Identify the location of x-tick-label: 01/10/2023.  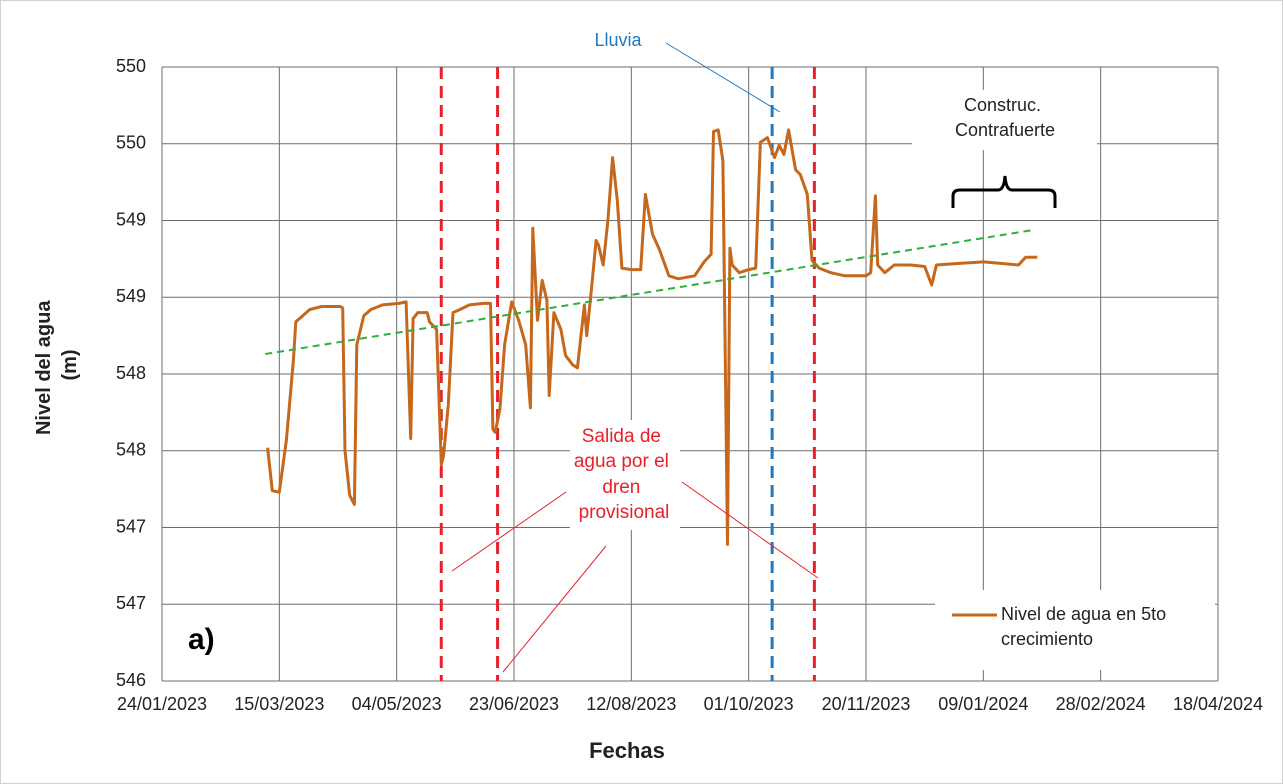
(749, 704).